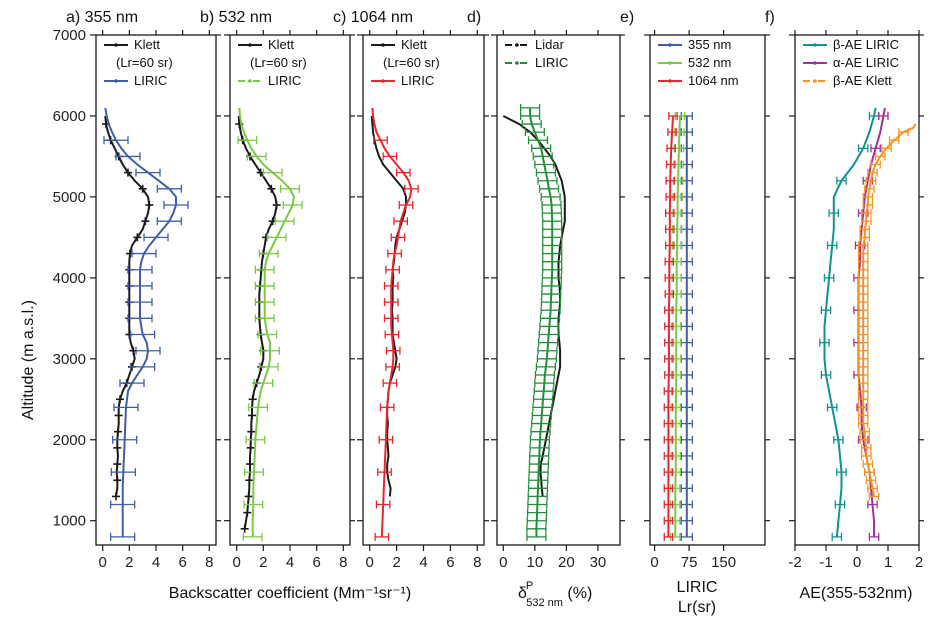  Describe the element at coordinates (102, 562) in the screenshot. I see `panel-a-xtick-label: 0` at that location.